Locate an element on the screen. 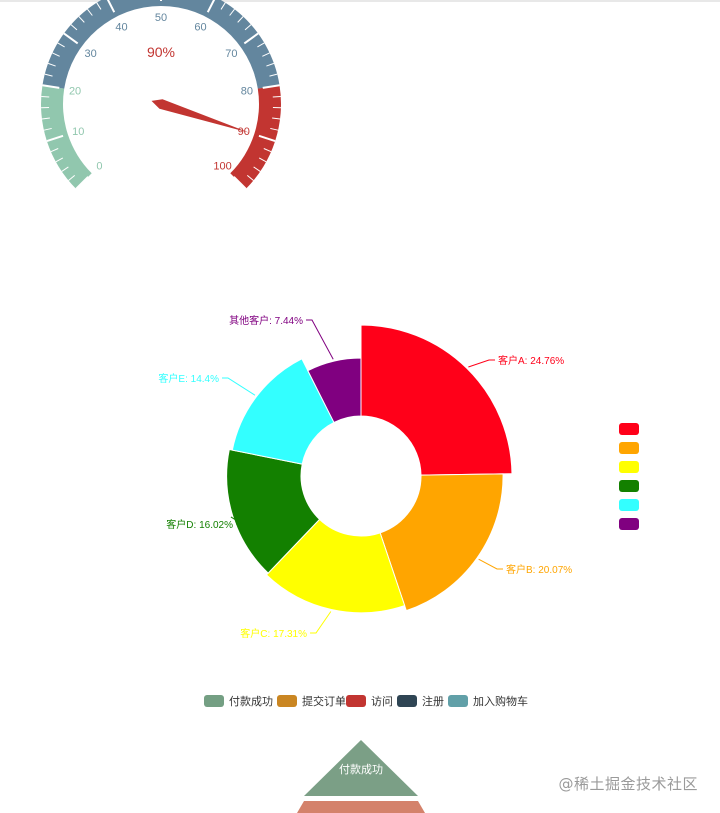  funnel-chart: 付款成功 is located at coordinates (361, 776).